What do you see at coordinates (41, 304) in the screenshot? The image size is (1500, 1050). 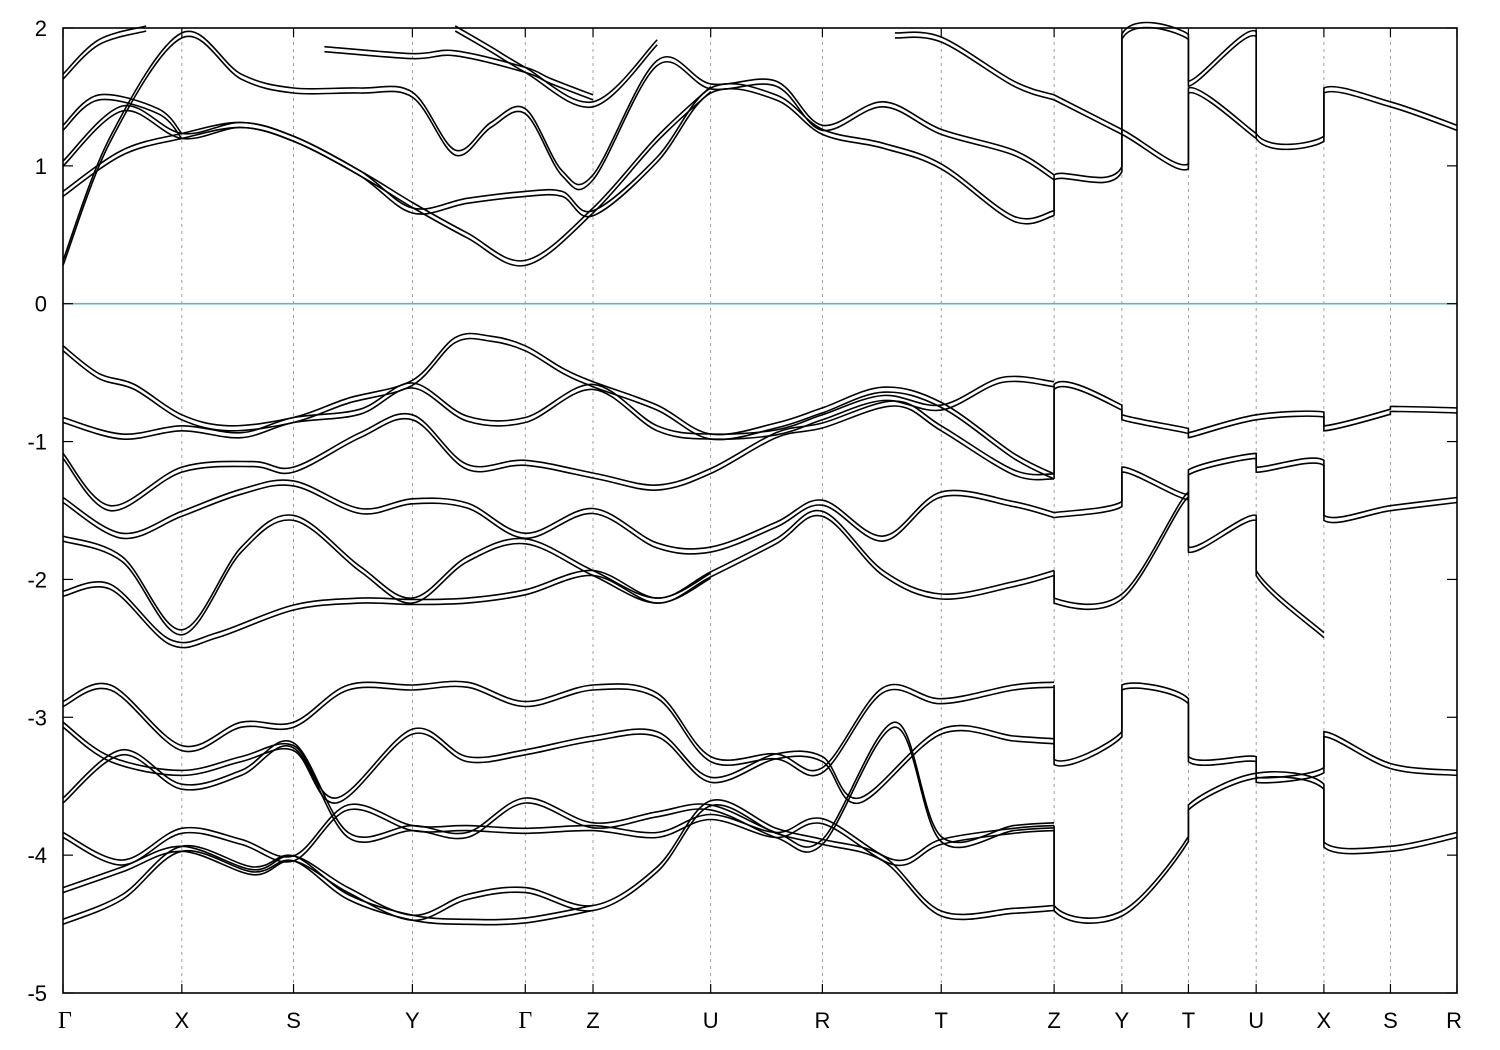 I see `y-tick-label: 0` at bounding box center [41, 304].